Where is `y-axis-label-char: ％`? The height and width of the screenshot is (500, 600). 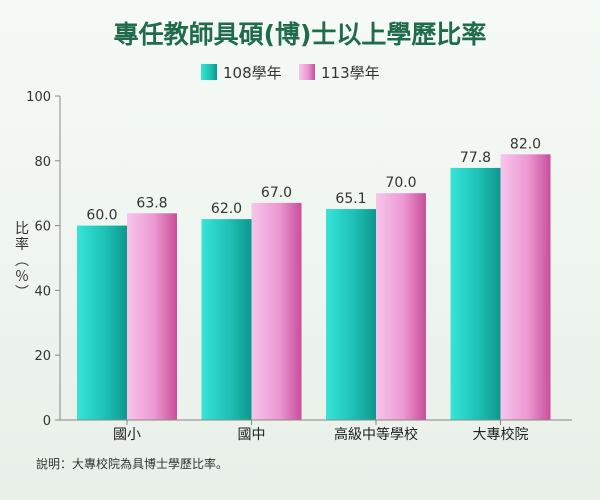 y-axis-label-char: ％ is located at coordinates (22, 277).